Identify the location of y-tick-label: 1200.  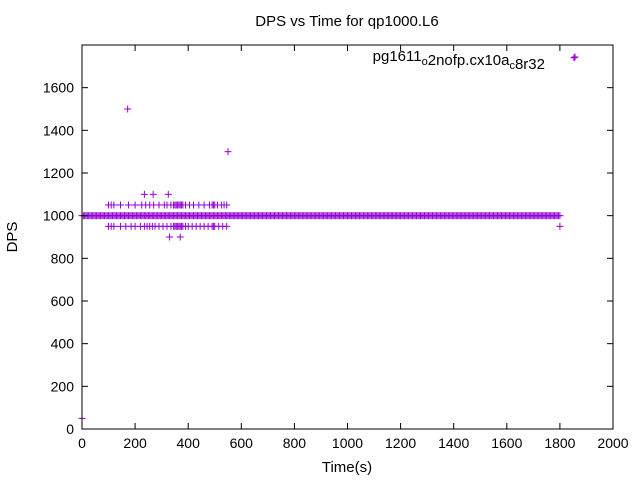
(58, 173).